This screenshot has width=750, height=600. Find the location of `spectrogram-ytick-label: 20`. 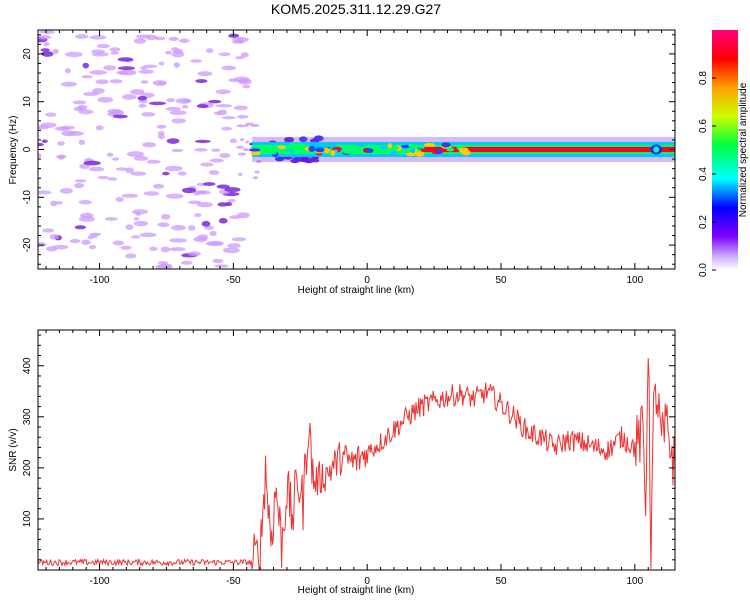

spectrogram-ytick-label: 20 is located at coordinates (27, 54).